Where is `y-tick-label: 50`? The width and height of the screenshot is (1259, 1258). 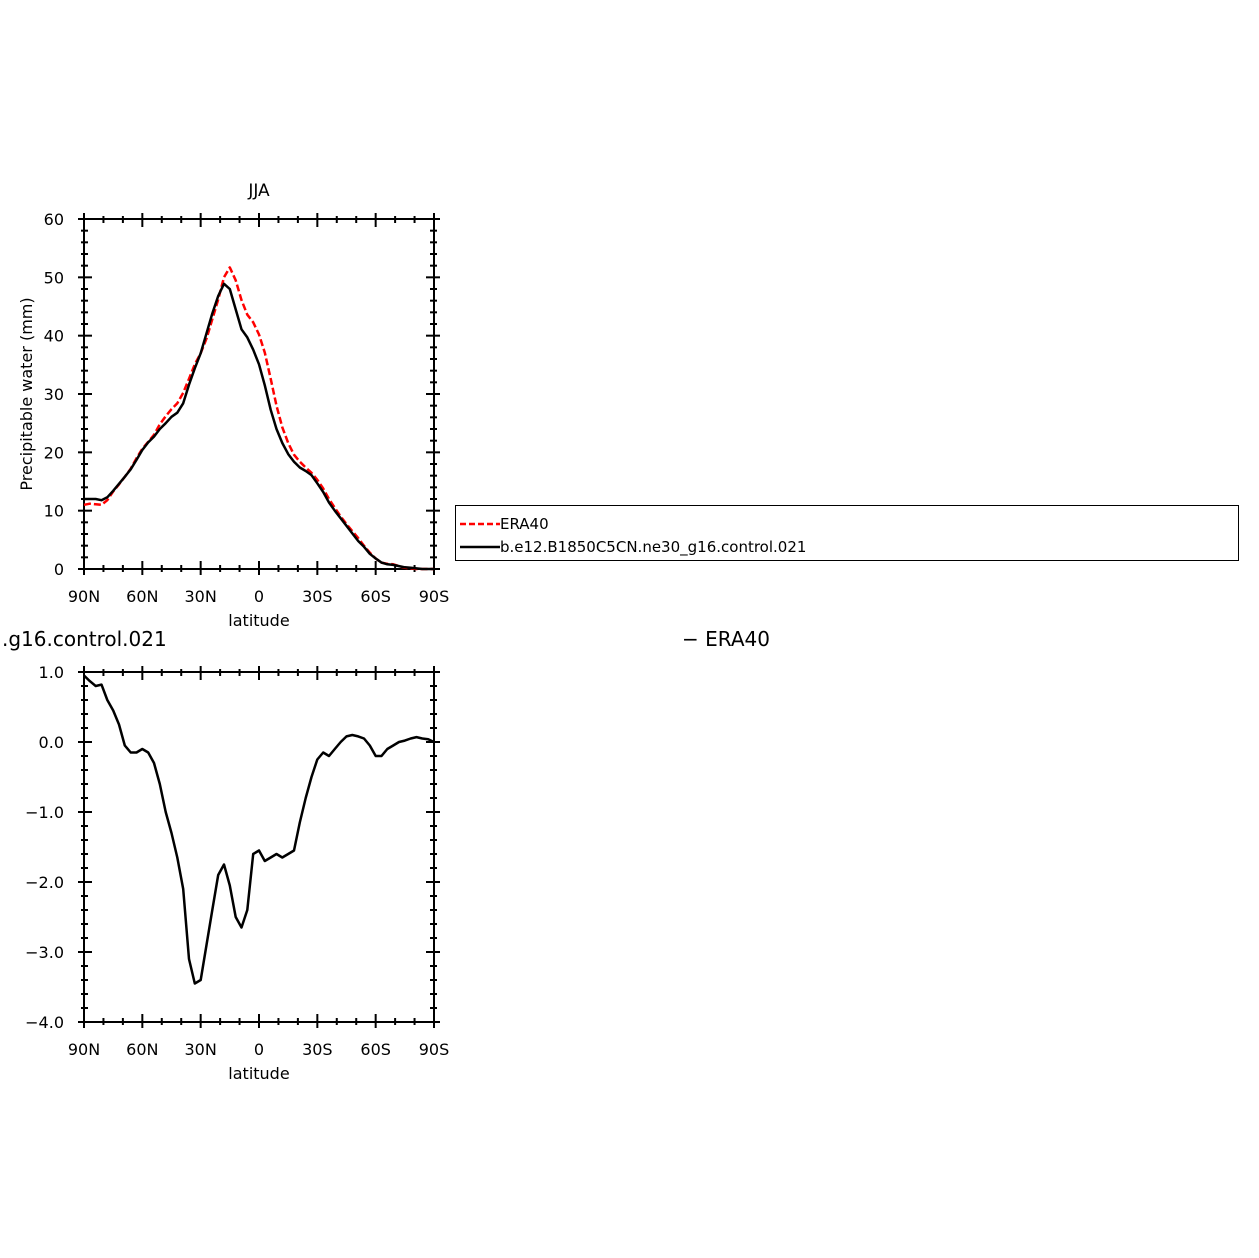 y-tick-label: 50 is located at coordinates (54, 277).